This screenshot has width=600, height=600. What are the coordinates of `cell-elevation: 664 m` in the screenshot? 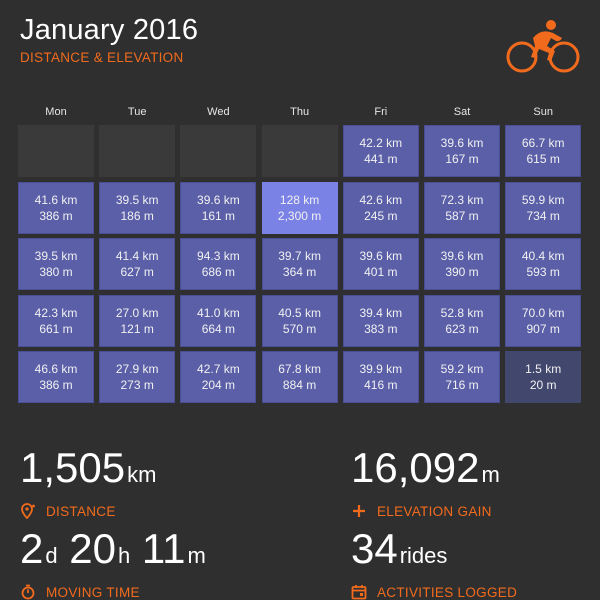 It's located at (218, 328).